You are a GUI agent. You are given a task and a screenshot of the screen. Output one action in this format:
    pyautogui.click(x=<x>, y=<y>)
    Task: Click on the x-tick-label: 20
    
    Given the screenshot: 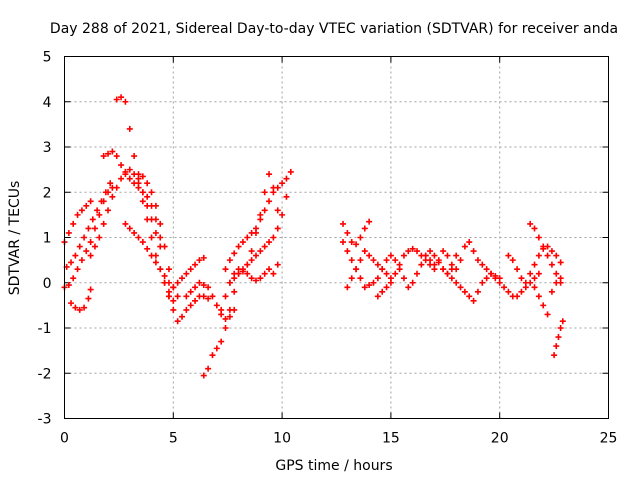 What is the action you would take?
    pyautogui.click(x=500, y=439)
    